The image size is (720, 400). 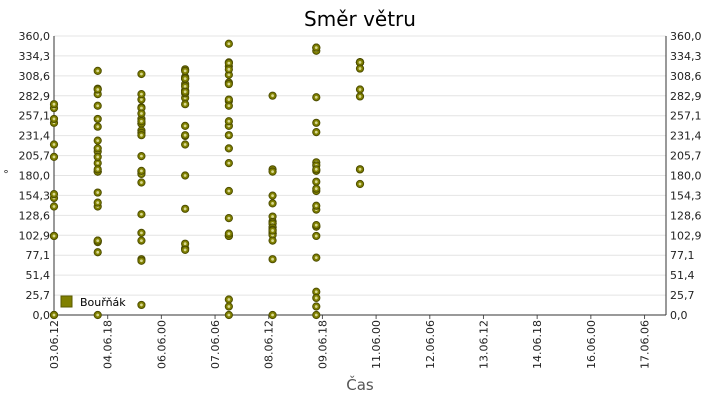 I want to click on y-tick-label-right: 128,6, so click(x=686, y=215).